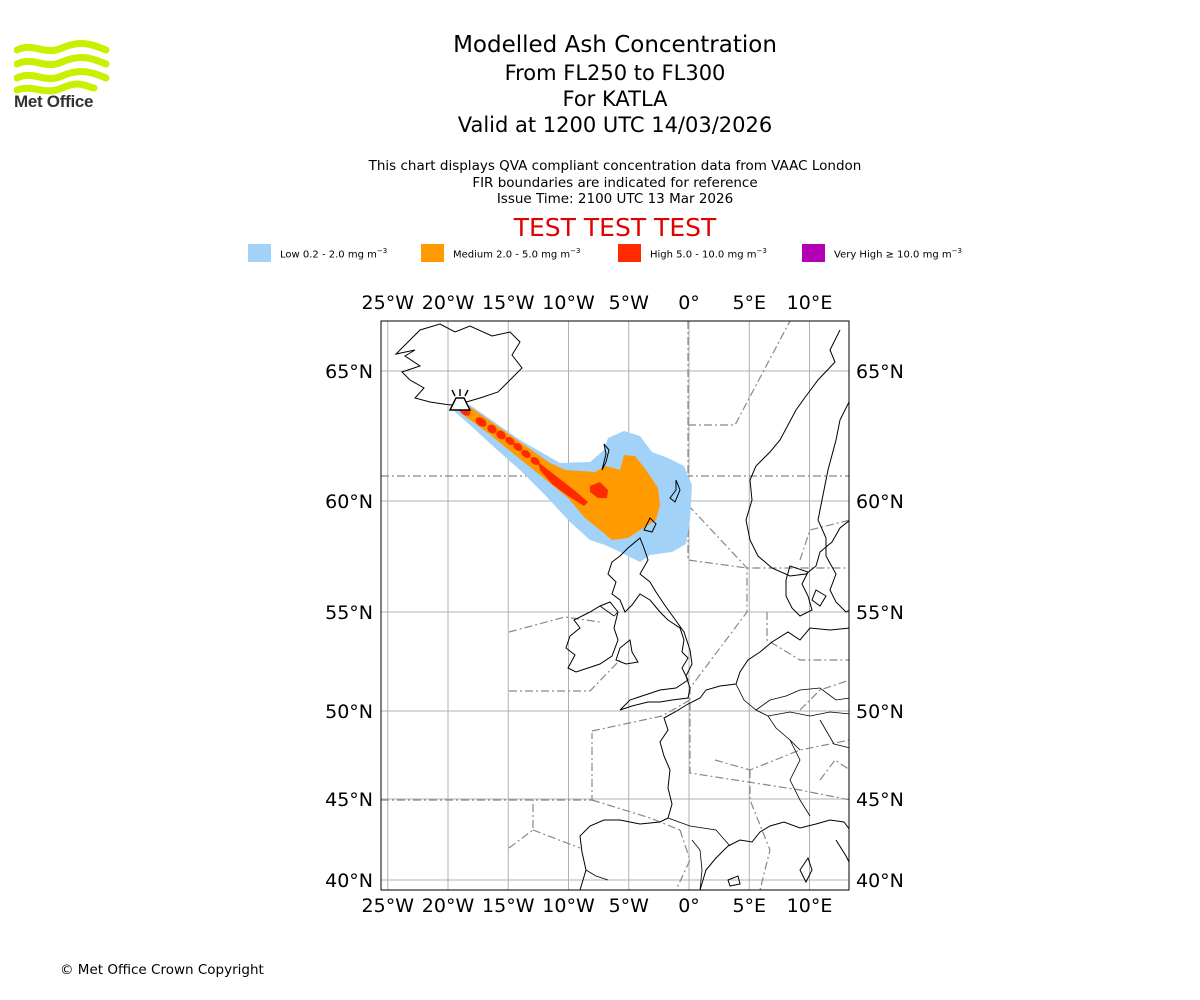 Image resolution: width=1200 pixels, height=1000 pixels. I want to click on lon-label-top: 10°W, so click(568, 303).